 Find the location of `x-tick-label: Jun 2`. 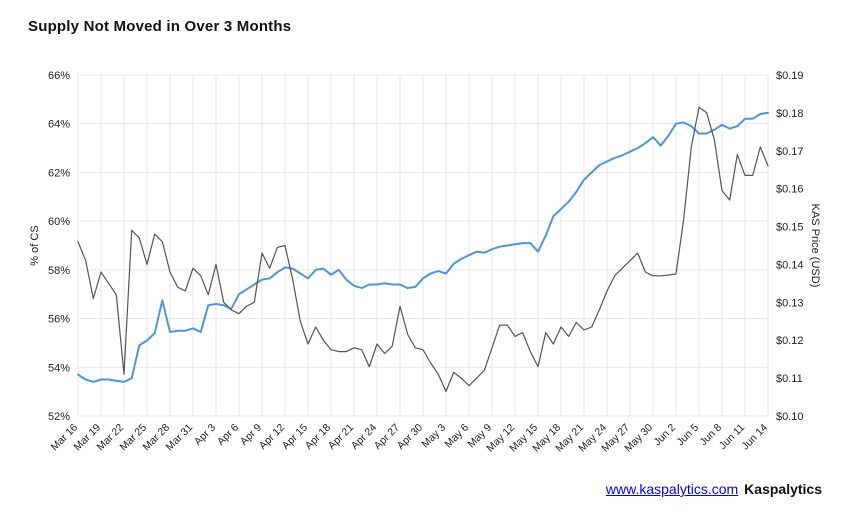

x-tick-label: Jun 2 is located at coordinates (664, 435).